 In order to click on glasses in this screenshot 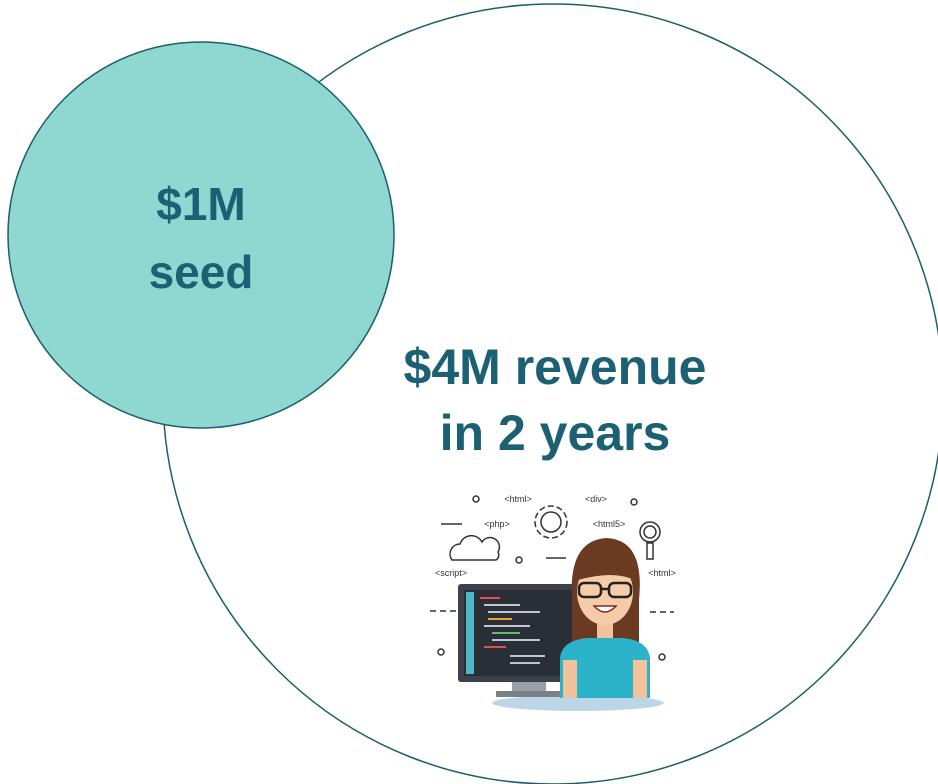, I will do `click(605, 590)`.